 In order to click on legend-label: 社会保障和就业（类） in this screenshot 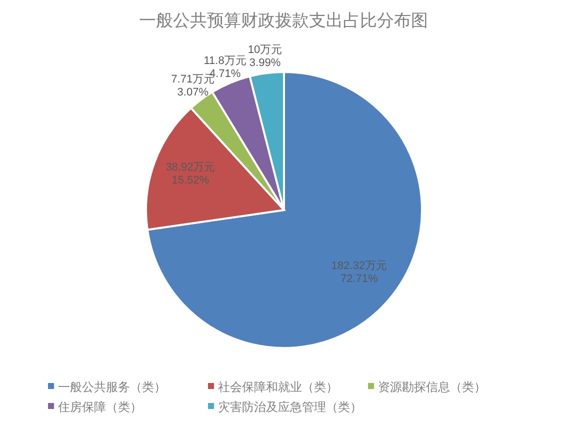, I will do `click(278, 387)`.